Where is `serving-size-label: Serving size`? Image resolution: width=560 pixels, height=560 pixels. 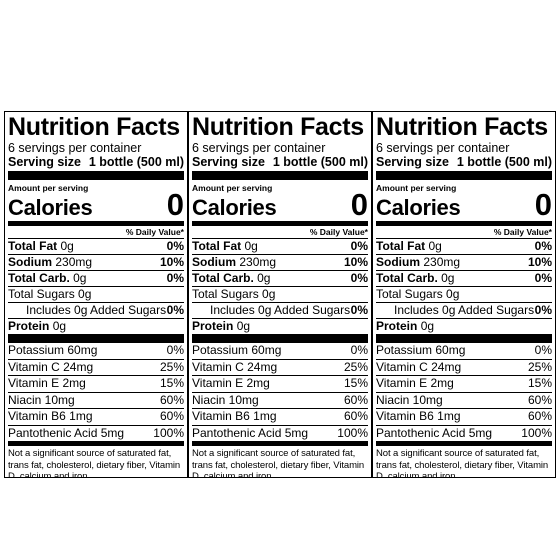
serving-size-label: Serving size is located at coordinates (412, 162).